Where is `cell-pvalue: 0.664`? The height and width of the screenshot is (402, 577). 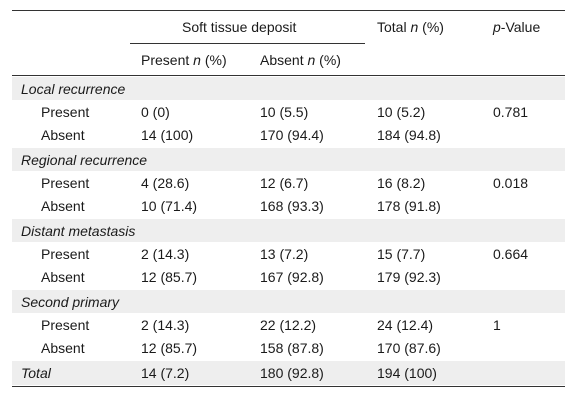 cell-pvalue: 0.664 is located at coordinates (511, 254).